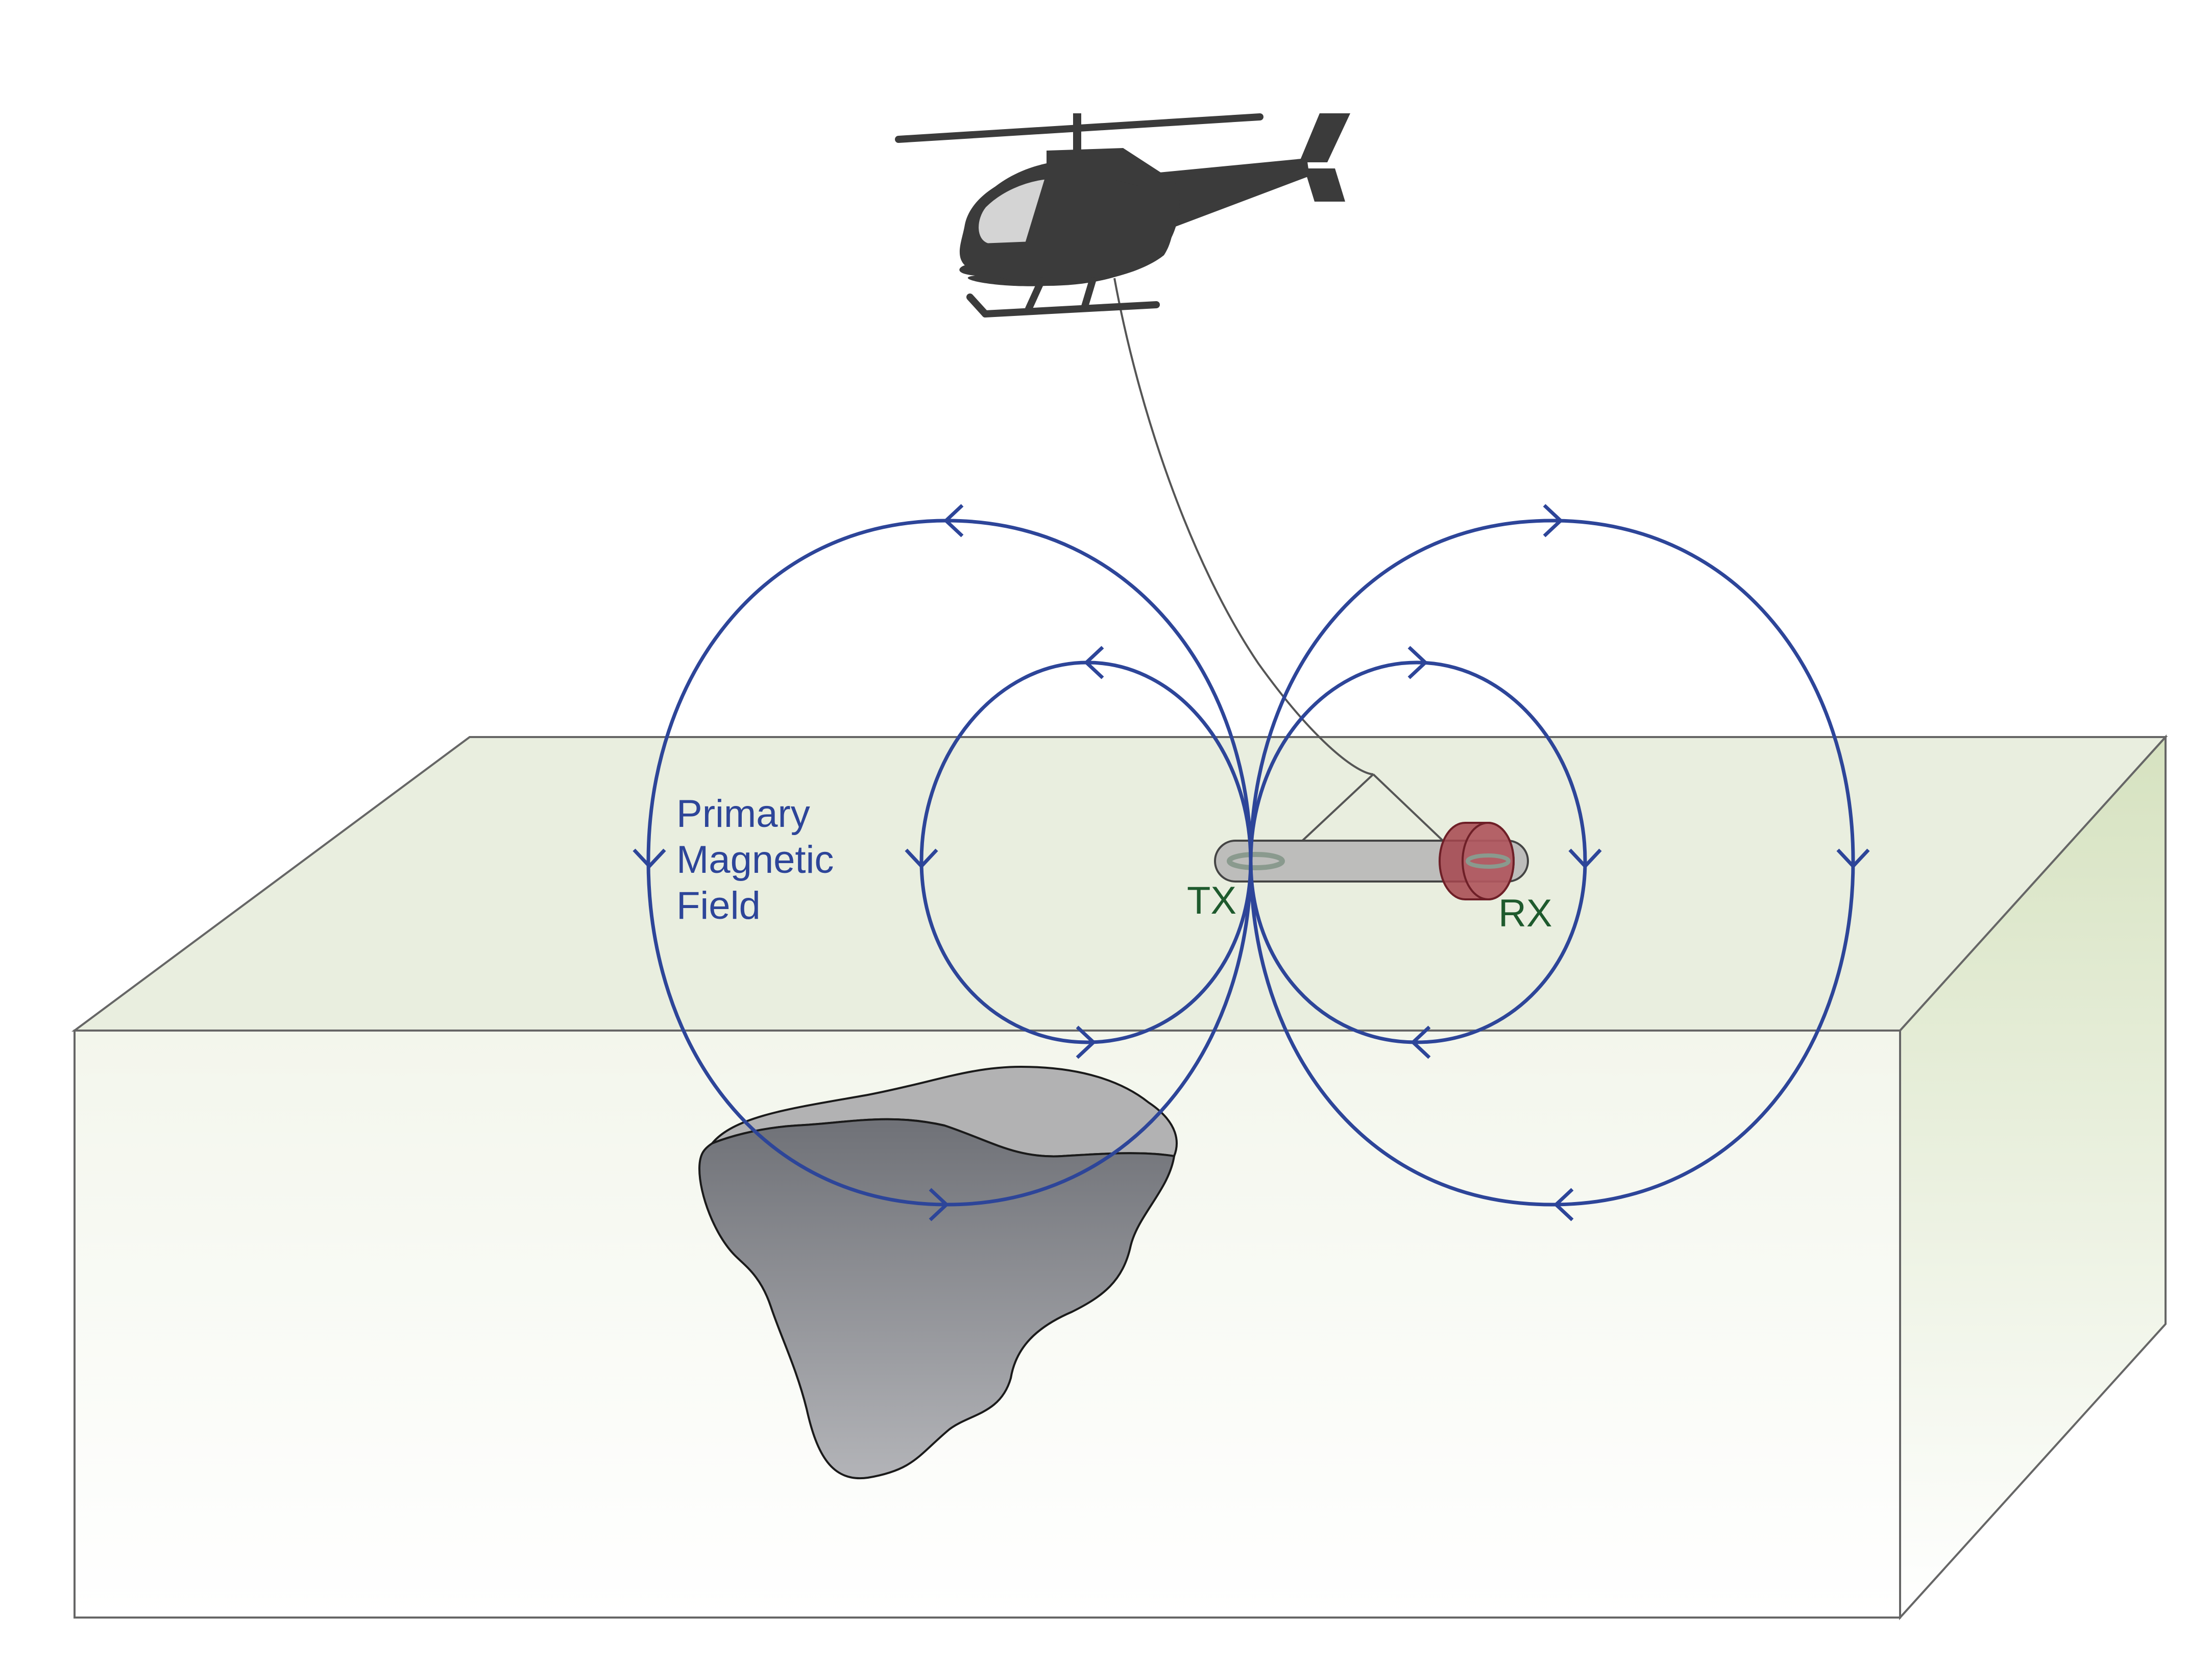 This screenshot has width=2212, height=1665. What do you see at coordinates (1337, 808) in the screenshot?
I see `tow-bridle-front` at bounding box center [1337, 808].